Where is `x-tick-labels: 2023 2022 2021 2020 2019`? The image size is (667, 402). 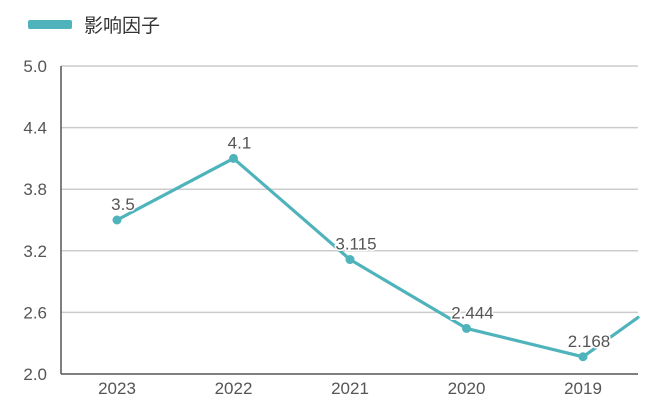
x-tick-labels: 2023 2022 2021 2020 2019 is located at coordinates (350, 388).